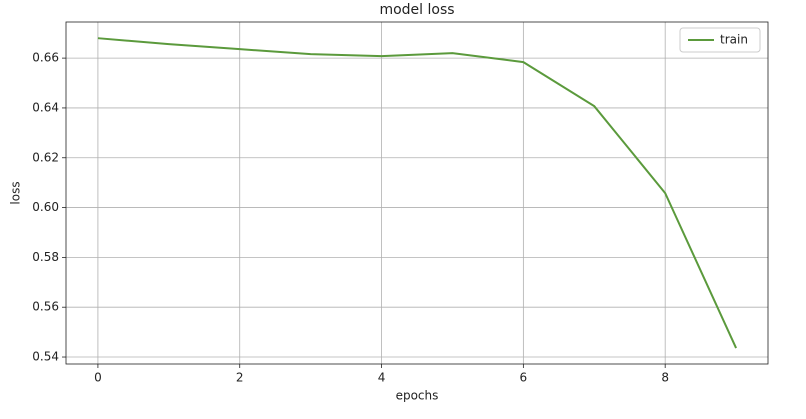  What do you see at coordinates (416, 10) in the screenshot?
I see `chart-title: model loss` at bounding box center [416, 10].